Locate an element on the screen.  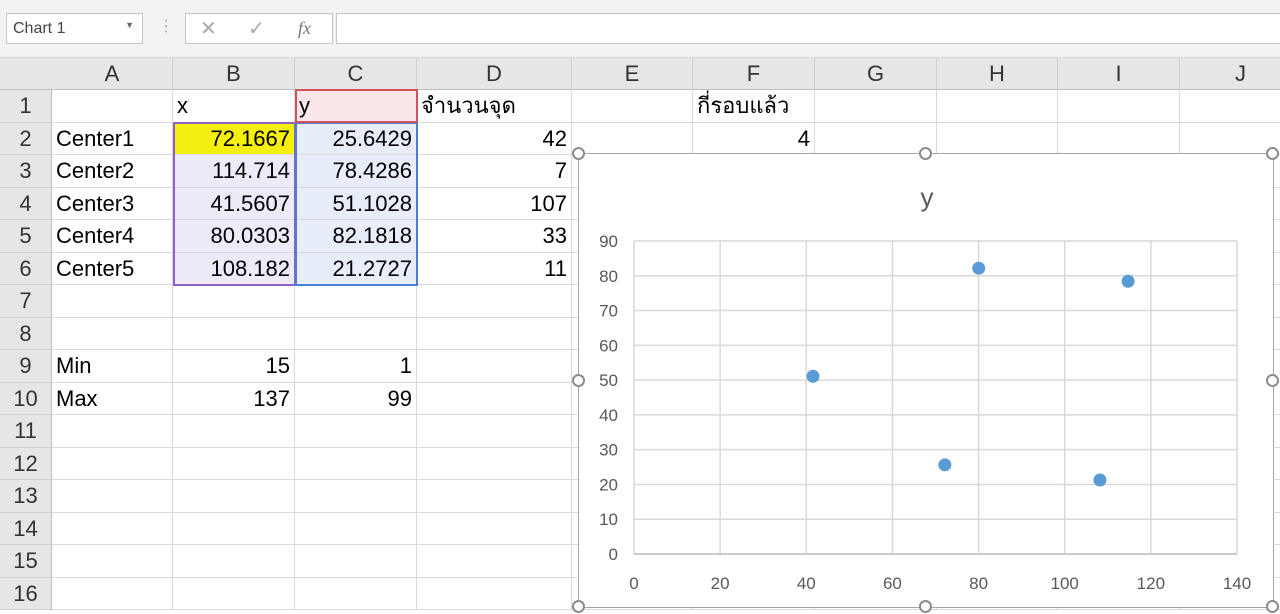
cell-A10: Max is located at coordinates (112, 398).